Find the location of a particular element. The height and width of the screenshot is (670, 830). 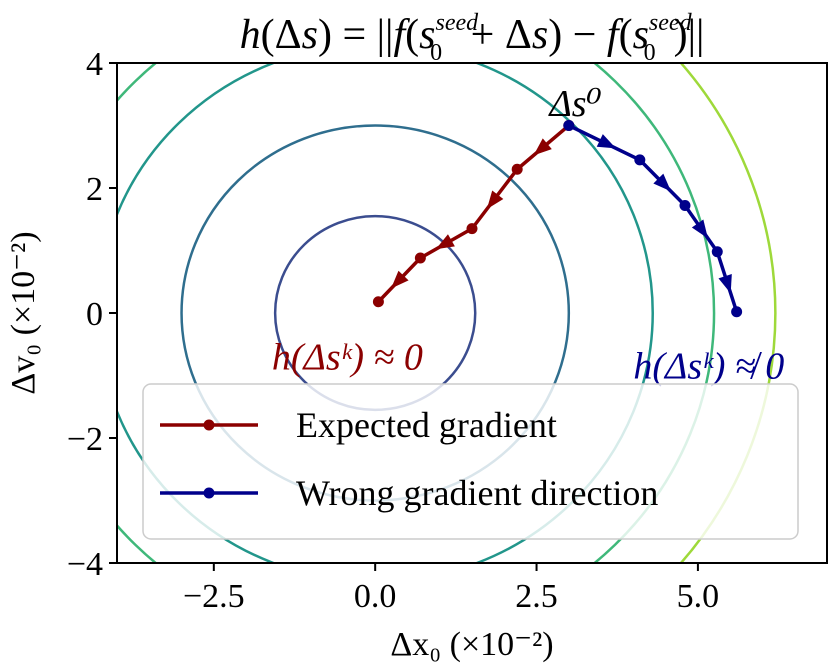

legend-label-1: Expected gradient is located at coordinates (426, 425).